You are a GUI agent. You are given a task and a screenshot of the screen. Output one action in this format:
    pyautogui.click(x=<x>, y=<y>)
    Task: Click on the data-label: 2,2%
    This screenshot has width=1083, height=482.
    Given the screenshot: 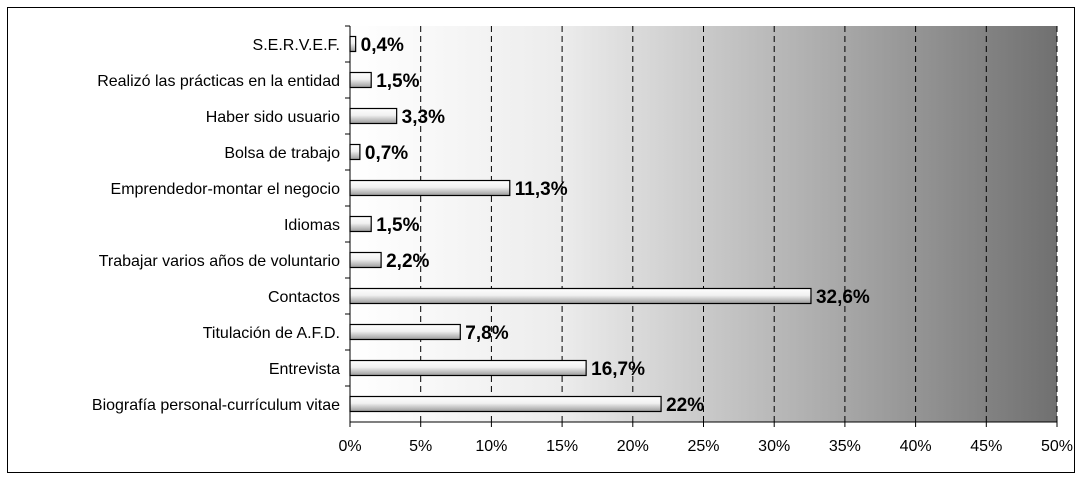 What is the action you would take?
    pyautogui.click(x=407, y=261)
    